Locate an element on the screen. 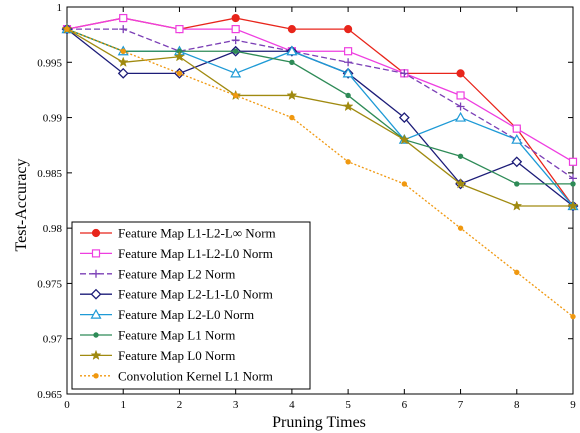 The height and width of the screenshot is (433, 580). x-tick-label: 8 is located at coordinates (517, 405).